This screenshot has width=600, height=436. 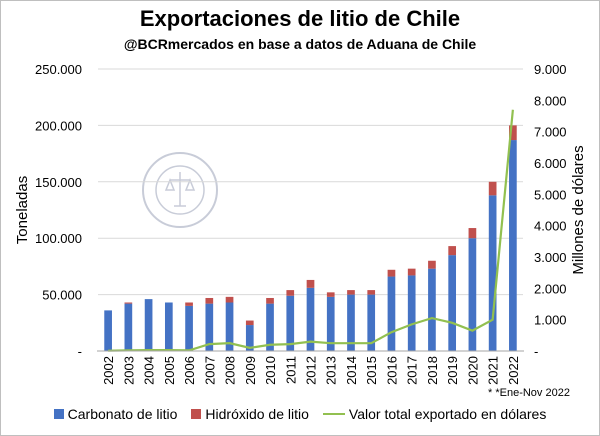 What do you see at coordinates (447, 414) in the screenshot?
I see `legend-label-valor: Valor total exportado en dólares` at bounding box center [447, 414].